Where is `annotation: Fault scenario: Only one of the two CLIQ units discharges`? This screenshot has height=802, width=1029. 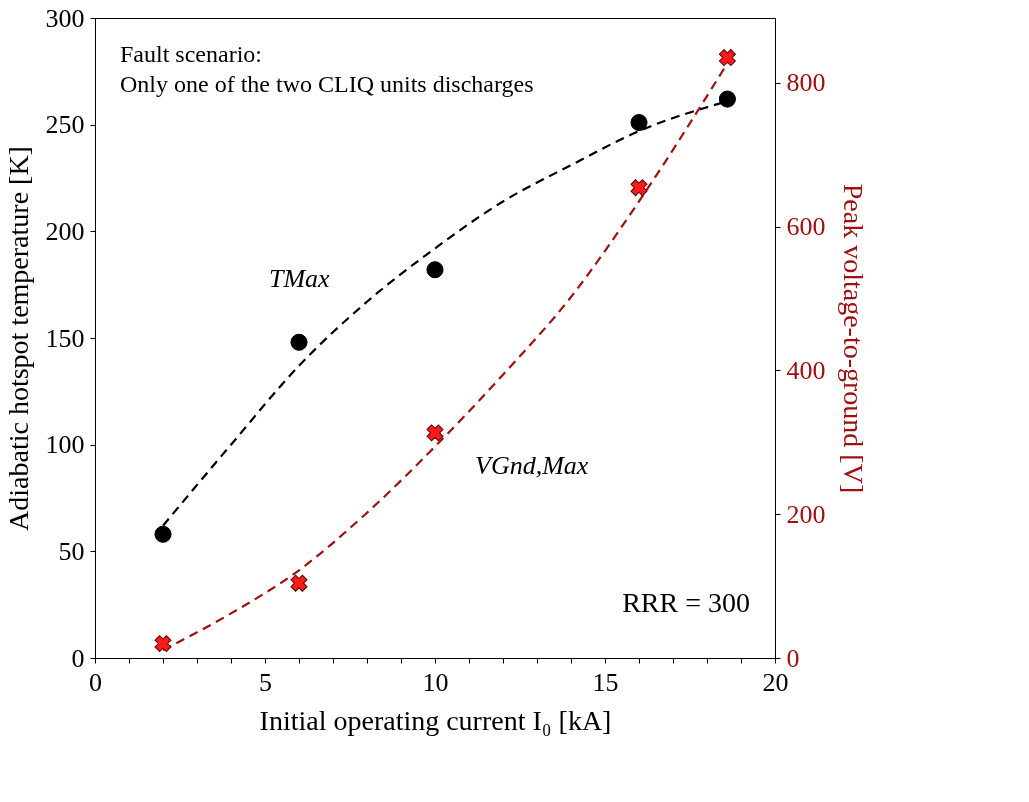 annotation: Fault scenario: Only one of the two CLIQ units discharges is located at coordinates (327, 69).